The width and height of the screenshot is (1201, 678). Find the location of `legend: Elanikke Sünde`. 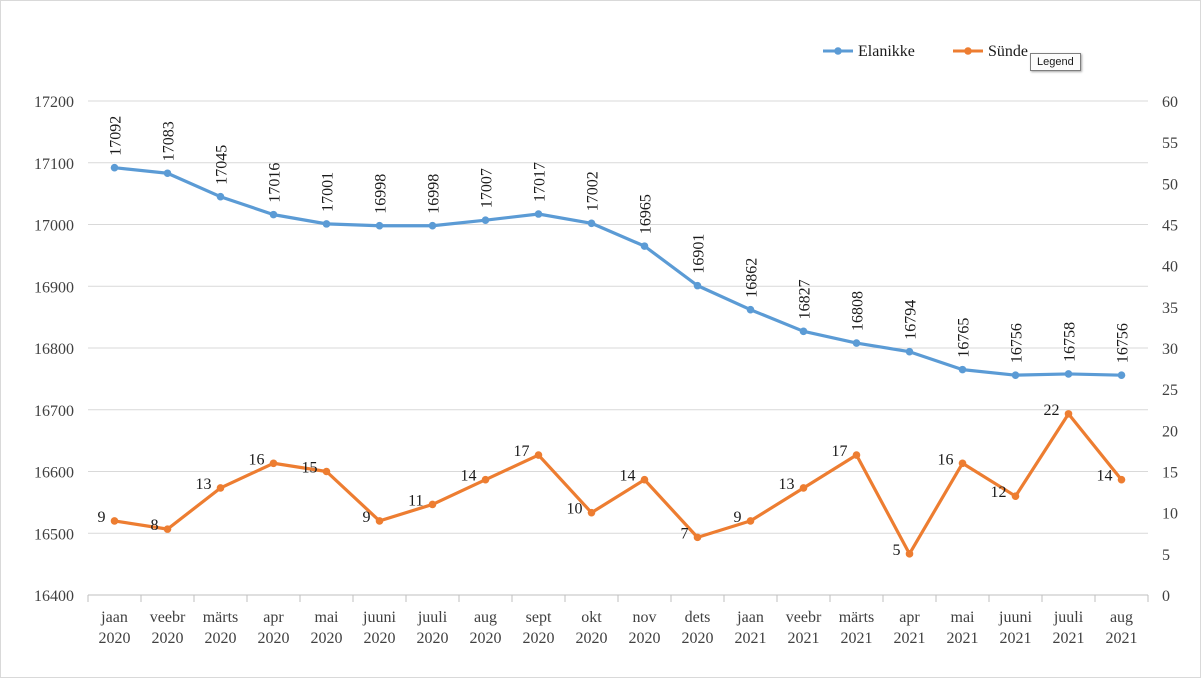

legend: Elanikke Sünde is located at coordinates (925, 51).